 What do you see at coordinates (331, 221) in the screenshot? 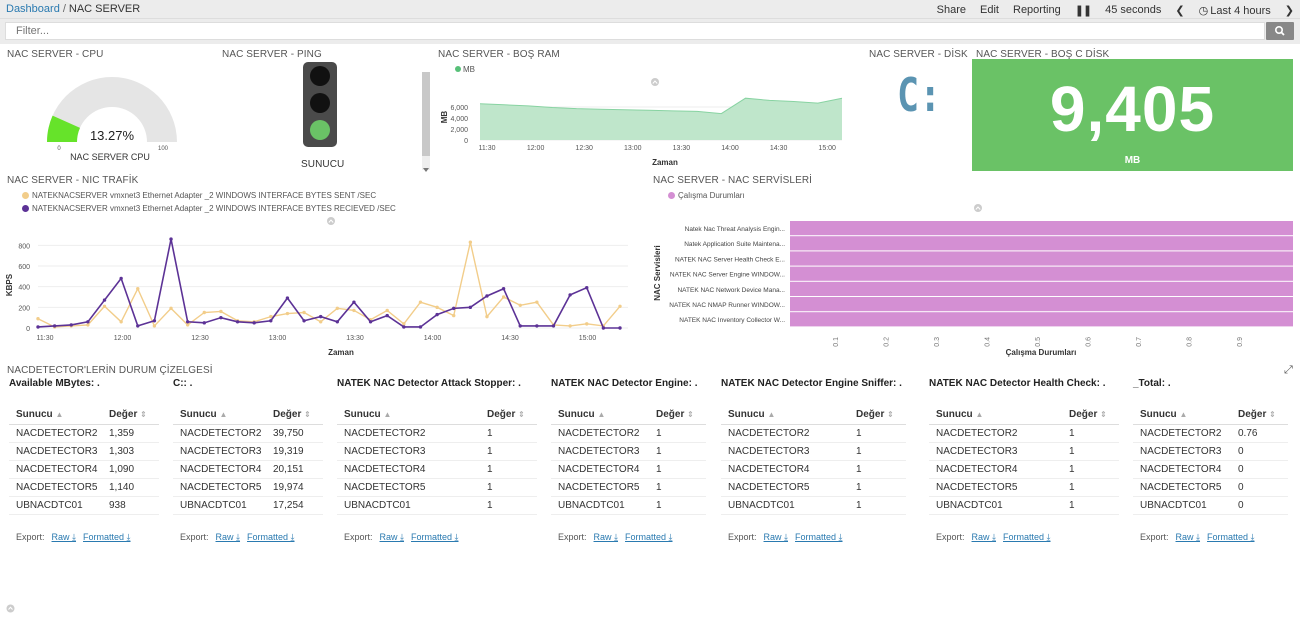
I see `nic-collapse-icon` at bounding box center [331, 221].